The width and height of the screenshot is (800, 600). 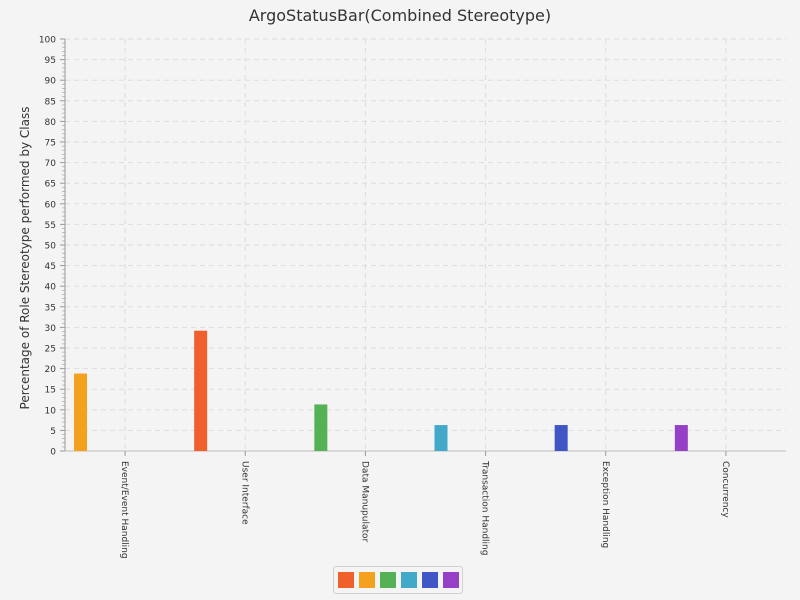 What do you see at coordinates (124, 510) in the screenshot?
I see `x-tick-label: Event/Event Handling` at bounding box center [124, 510].